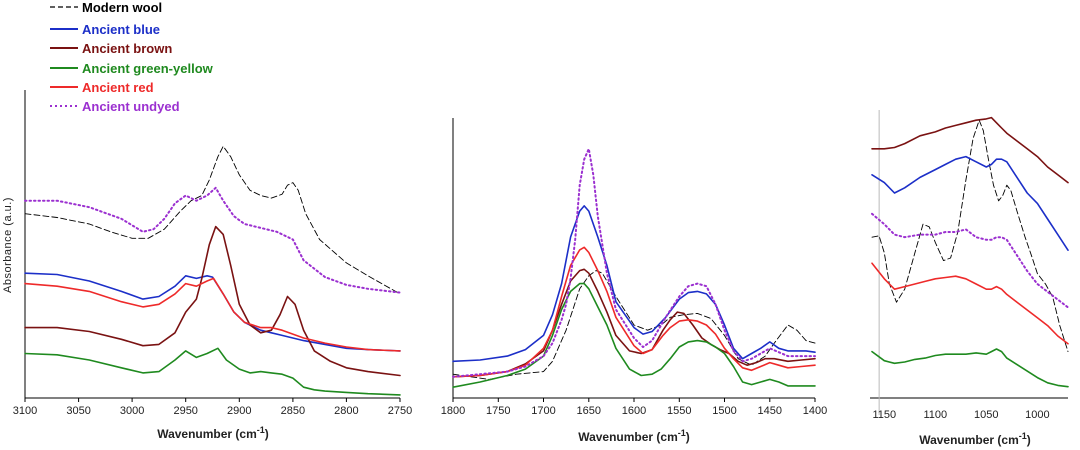 This screenshot has width=1080, height=450. I want to click on panel-cysteine-x-label-main: Wavenumber (cm, so click(969, 440).